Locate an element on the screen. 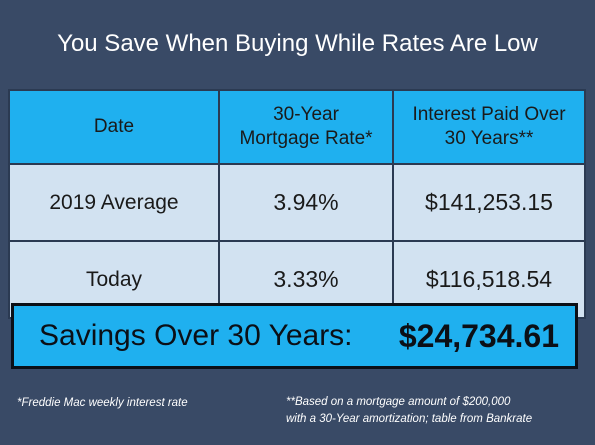  savings-summary: Savings Over 30 Years: $24,734.61 is located at coordinates (294, 336).